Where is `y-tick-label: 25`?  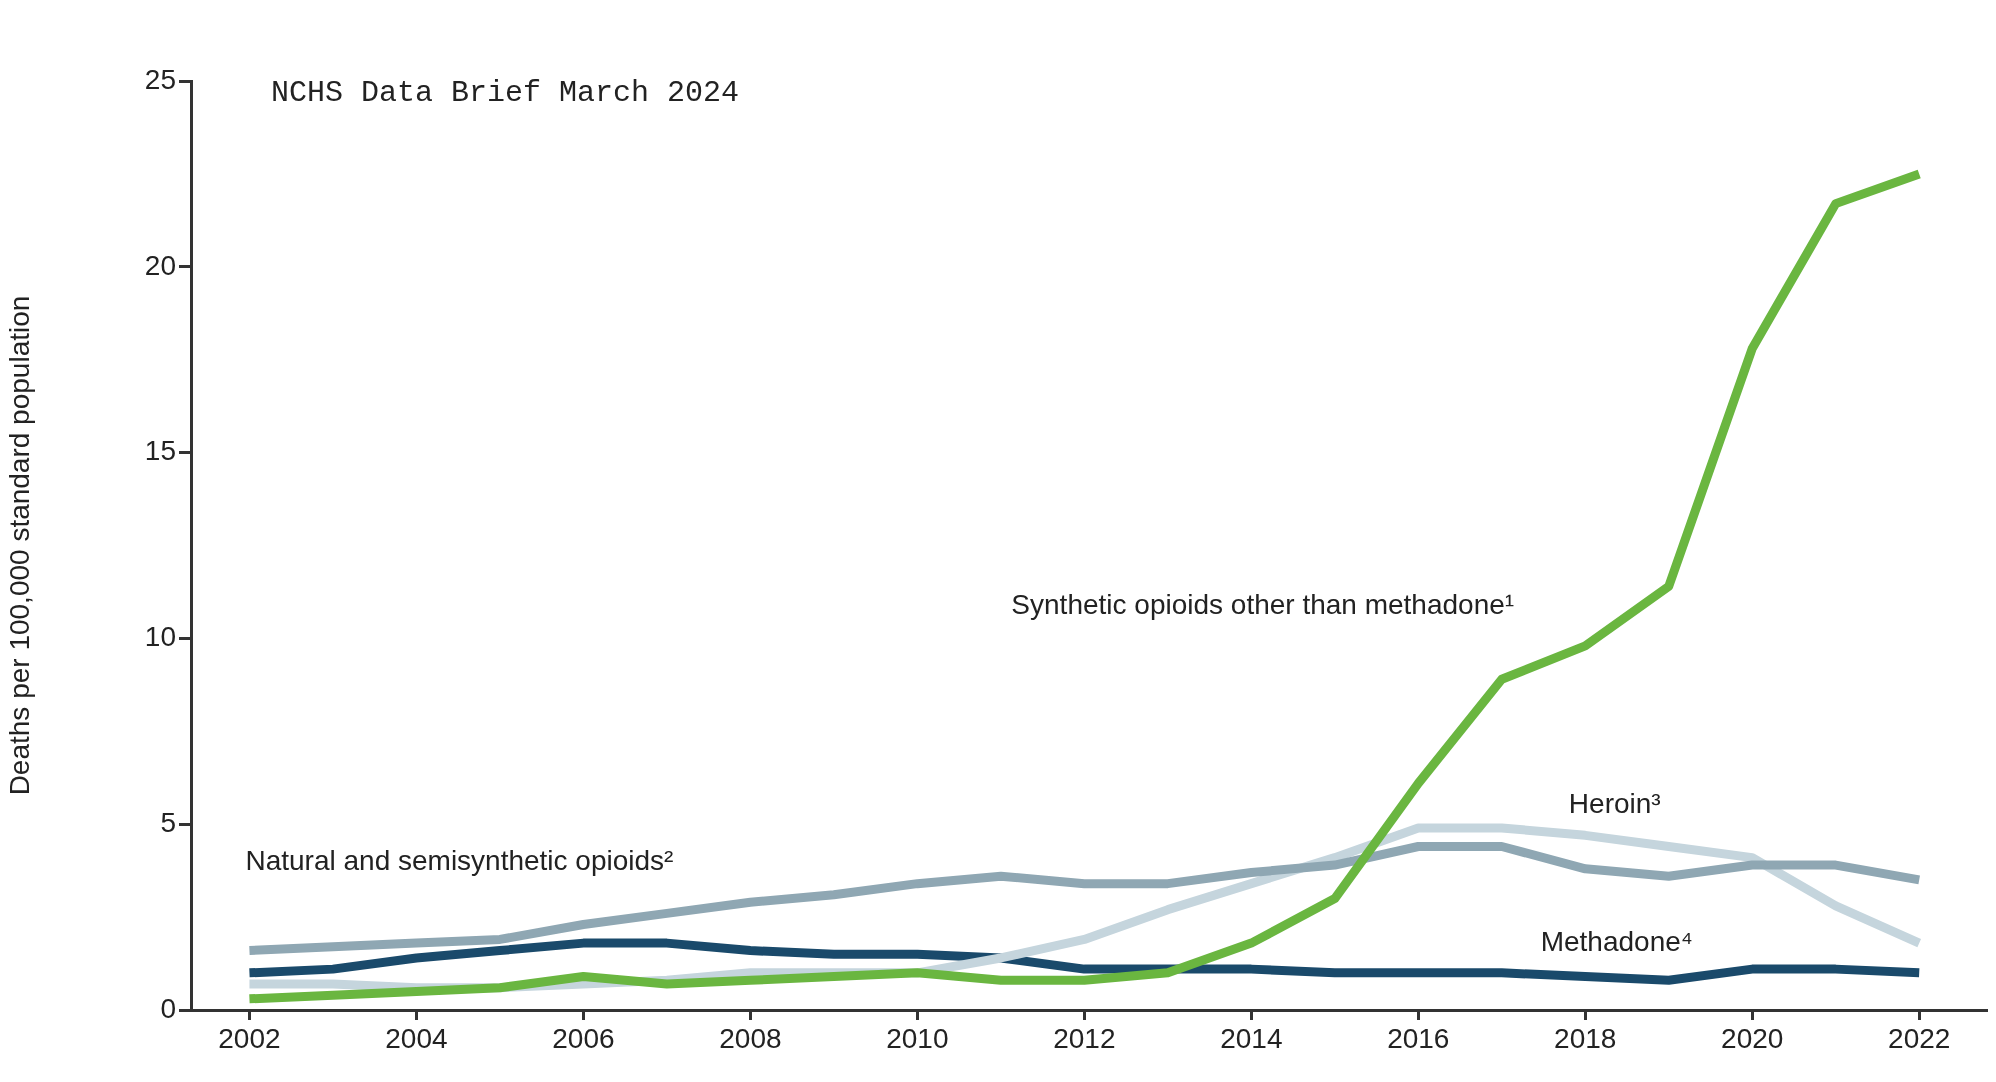 y-tick-label: 25 is located at coordinates (160, 79).